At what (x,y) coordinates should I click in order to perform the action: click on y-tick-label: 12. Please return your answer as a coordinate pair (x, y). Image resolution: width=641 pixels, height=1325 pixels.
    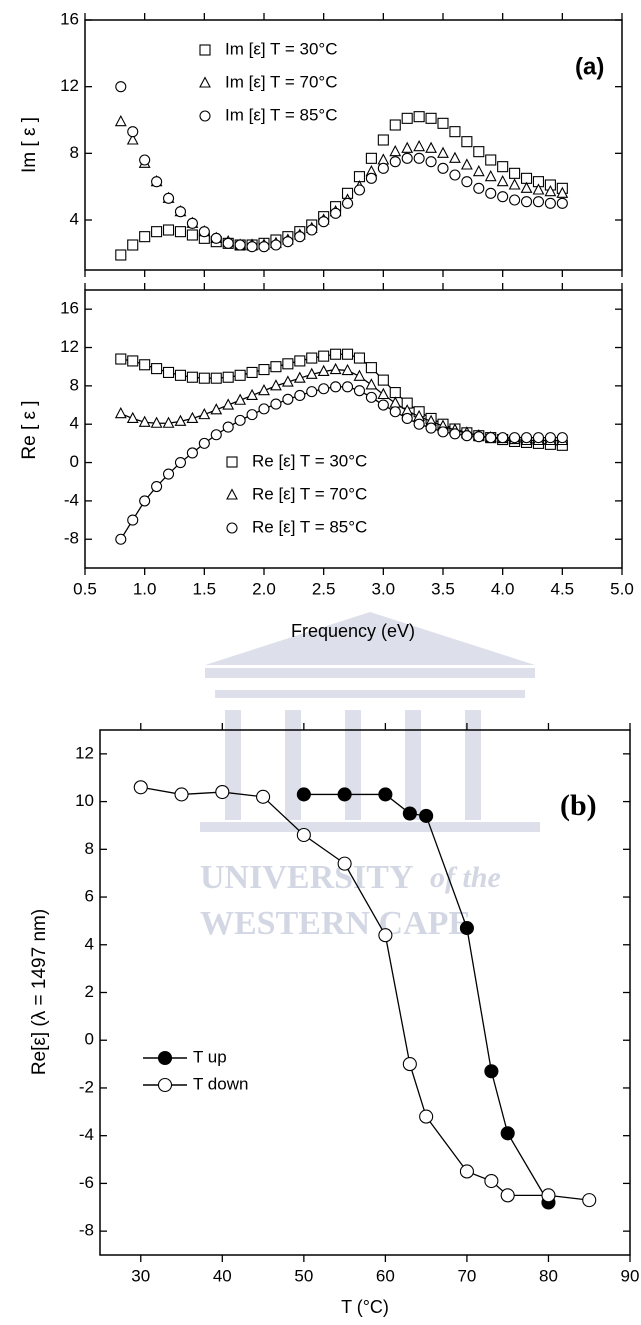
    Looking at the image, I should click on (84, 752).